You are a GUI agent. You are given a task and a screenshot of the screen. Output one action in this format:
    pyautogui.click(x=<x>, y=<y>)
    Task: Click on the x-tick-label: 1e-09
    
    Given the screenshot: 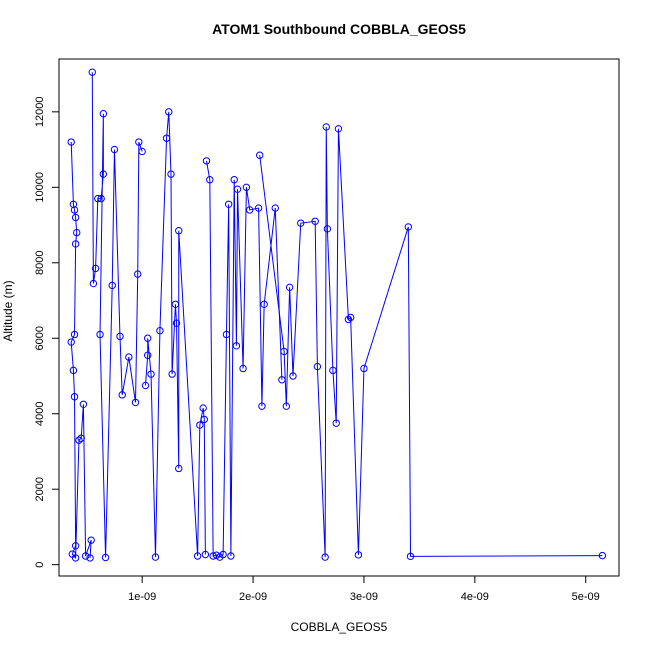 What is the action you would take?
    pyautogui.click(x=142, y=597)
    